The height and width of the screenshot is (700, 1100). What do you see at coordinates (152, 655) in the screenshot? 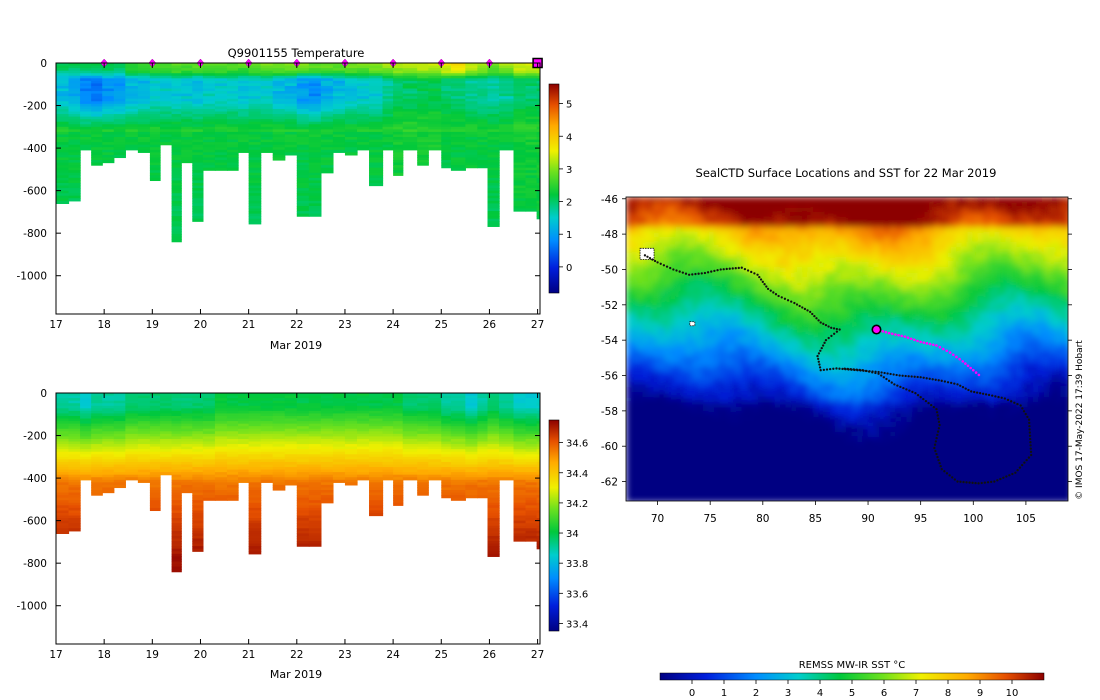
I see `x-tick-label: 19` at bounding box center [152, 655].